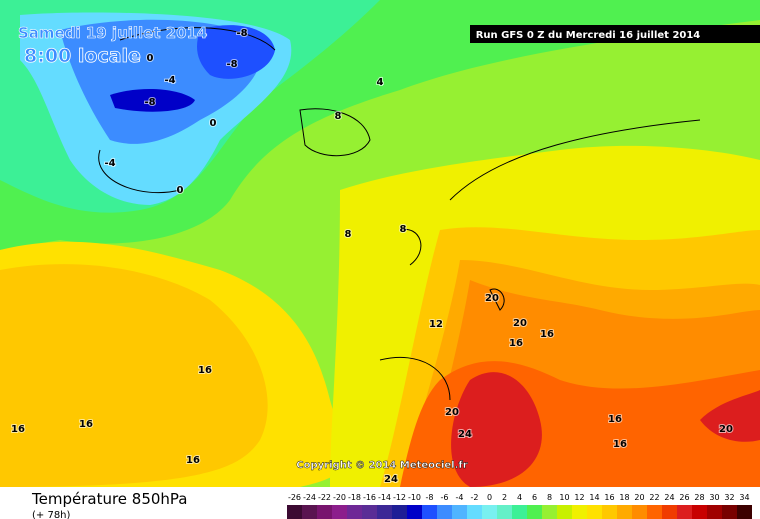 The width and height of the screenshot is (760, 519). What do you see at coordinates (489, 497) in the screenshot?
I see `scale-label: 0` at bounding box center [489, 497].